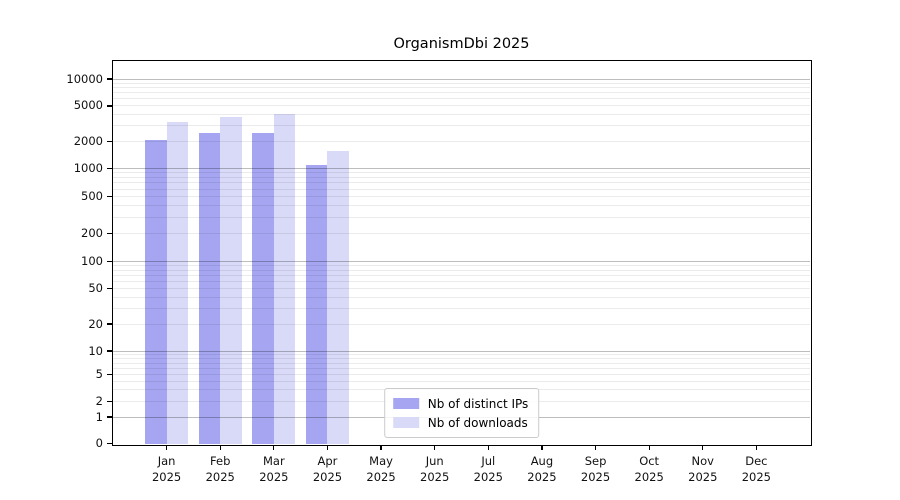 The image size is (900, 500). What do you see at coordinates (95, 350) in the screenshot?
I see `y-tick-label: 10` at bounding box center [95, 350].